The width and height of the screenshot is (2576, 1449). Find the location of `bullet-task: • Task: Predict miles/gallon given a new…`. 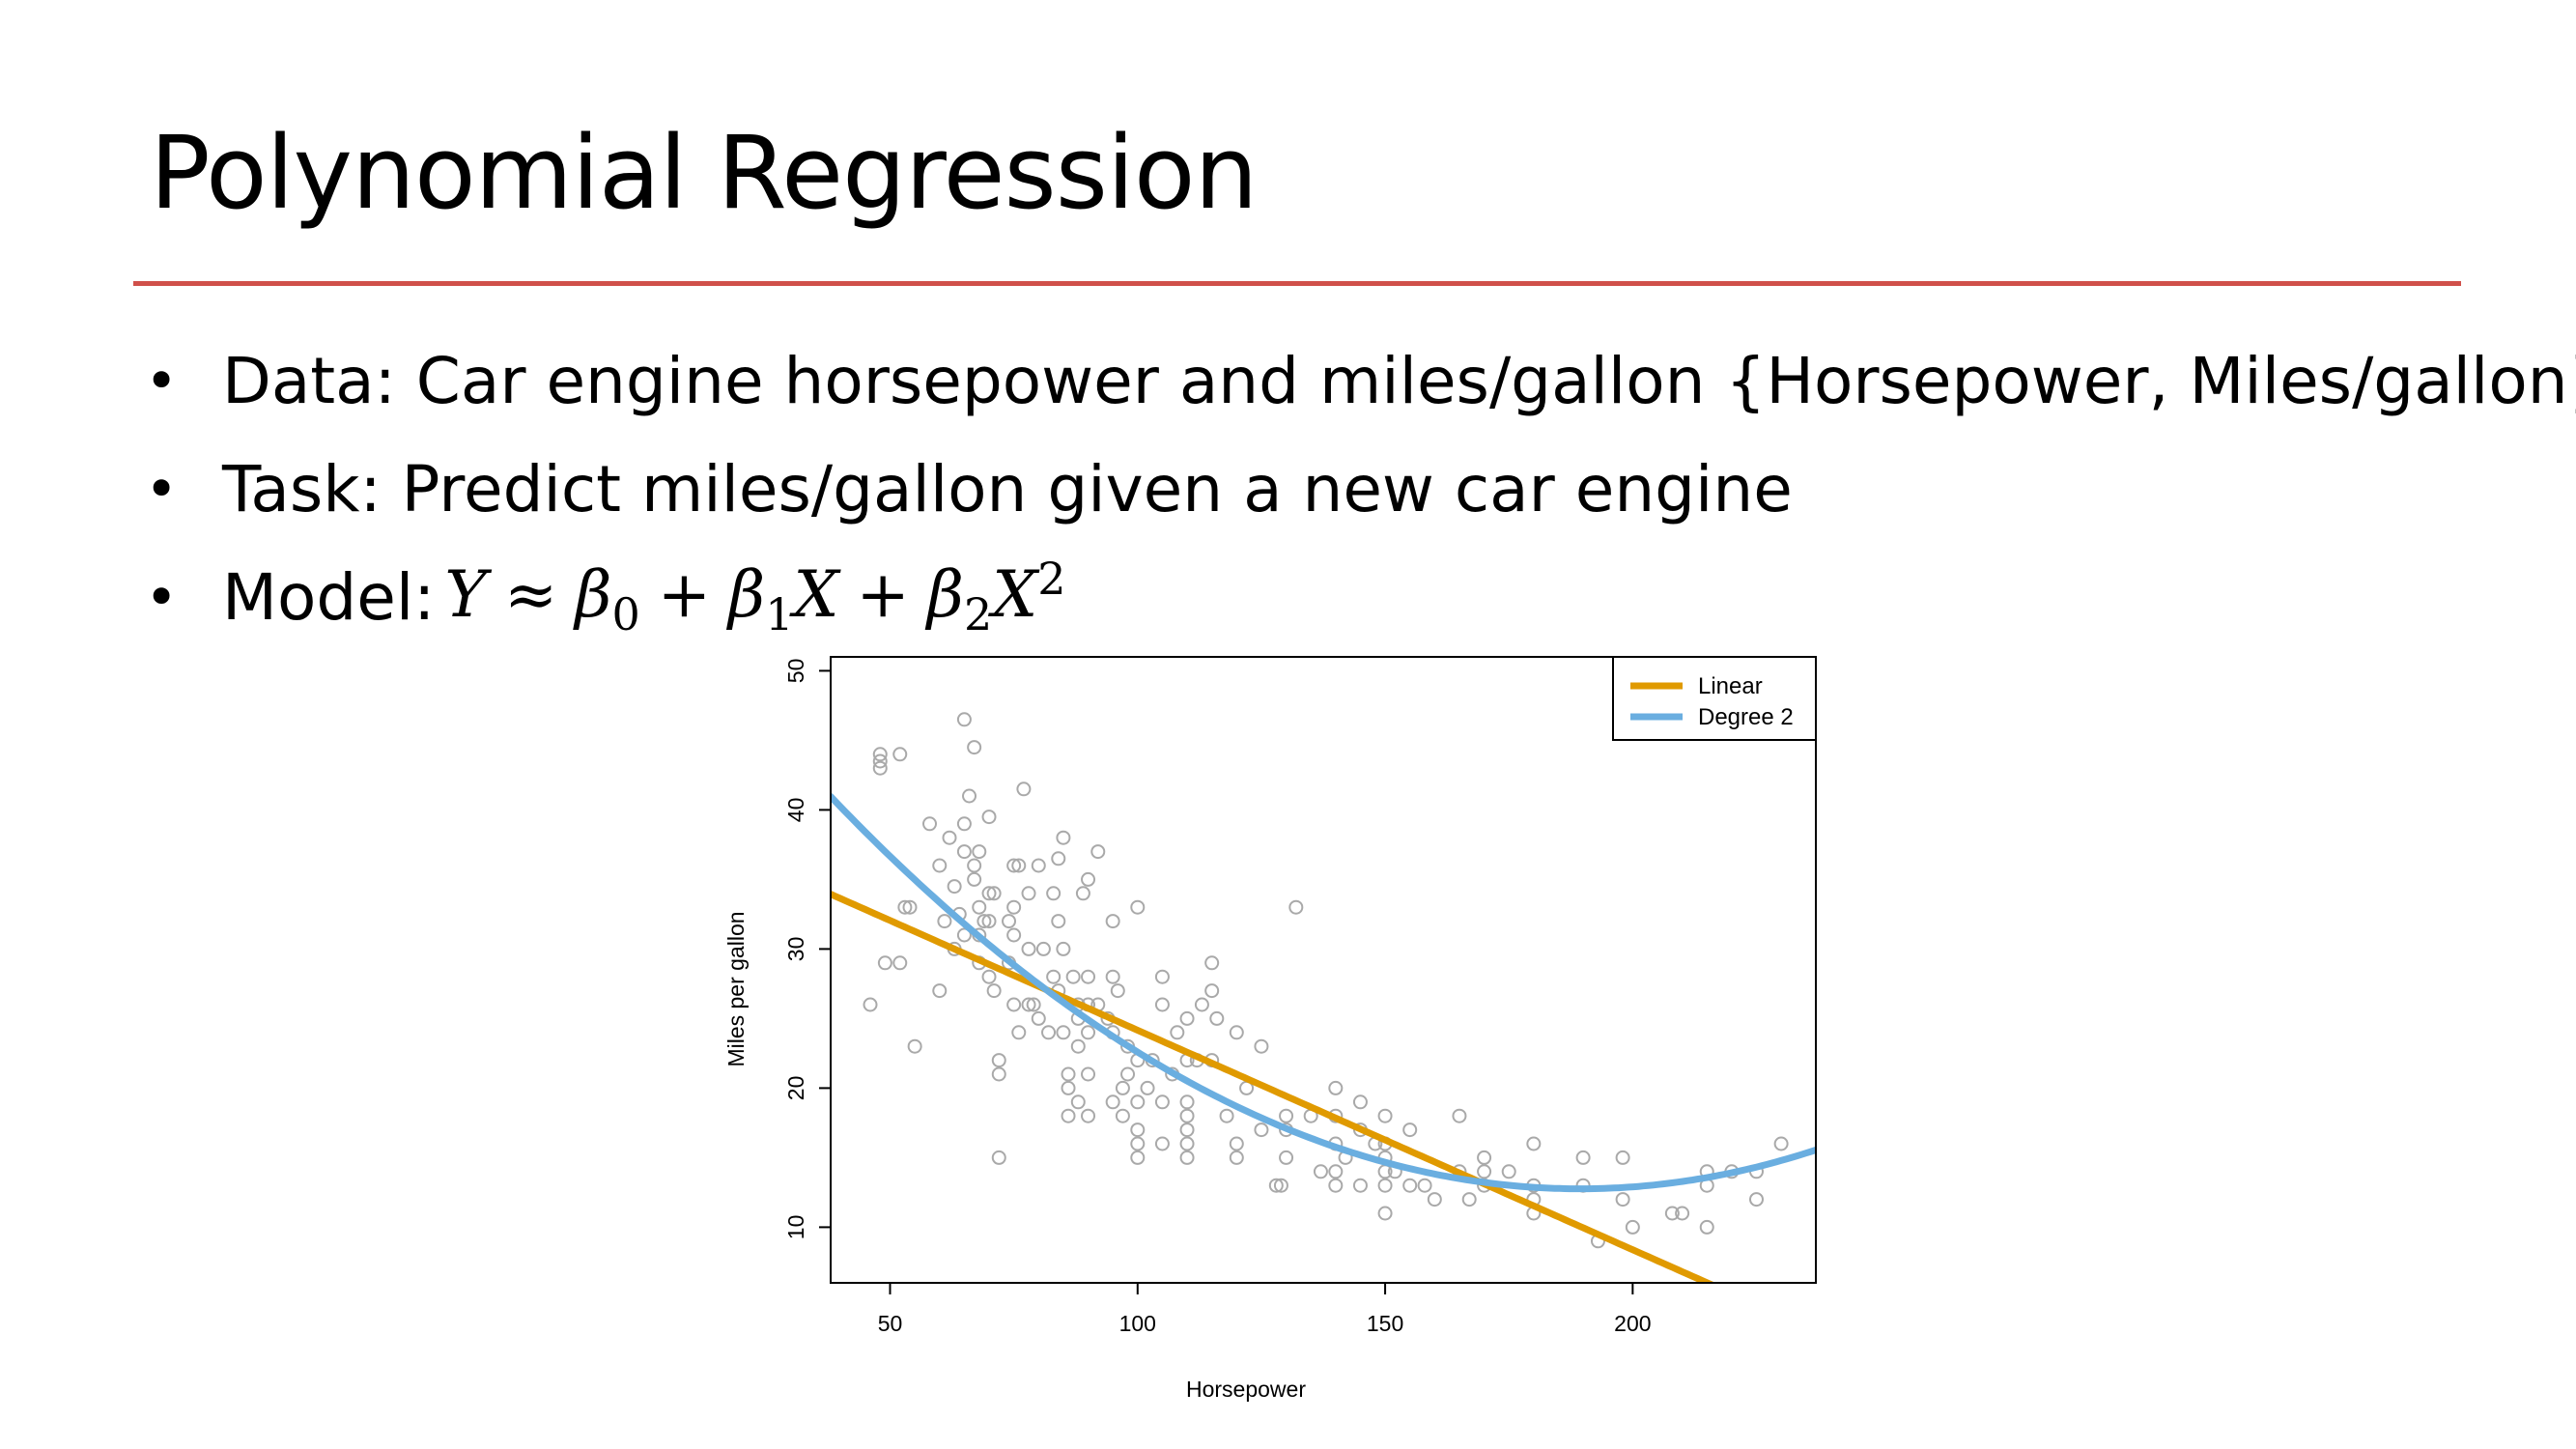

bullet-task: • Task: Predict miles/gallon given a new… is located at coordinates (1360, 489).